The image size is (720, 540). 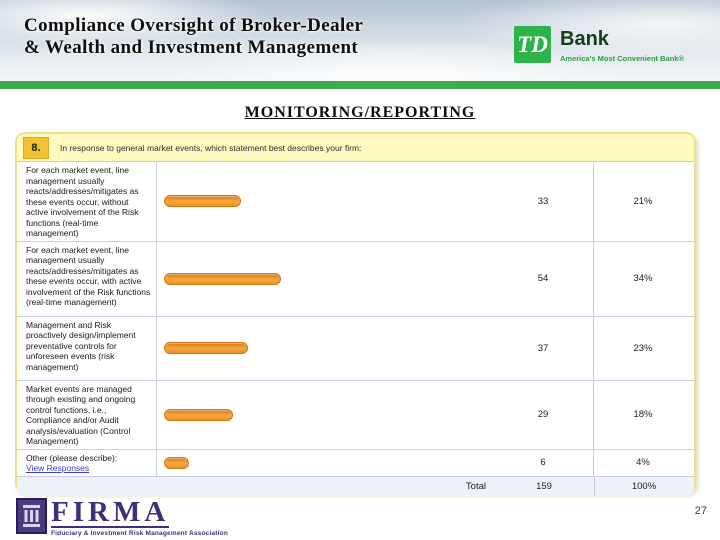 What do you see at coordinates (58, 468) in the screenshot?
I see `view-responses-link: View Responses` at bounding box center [58, 468].